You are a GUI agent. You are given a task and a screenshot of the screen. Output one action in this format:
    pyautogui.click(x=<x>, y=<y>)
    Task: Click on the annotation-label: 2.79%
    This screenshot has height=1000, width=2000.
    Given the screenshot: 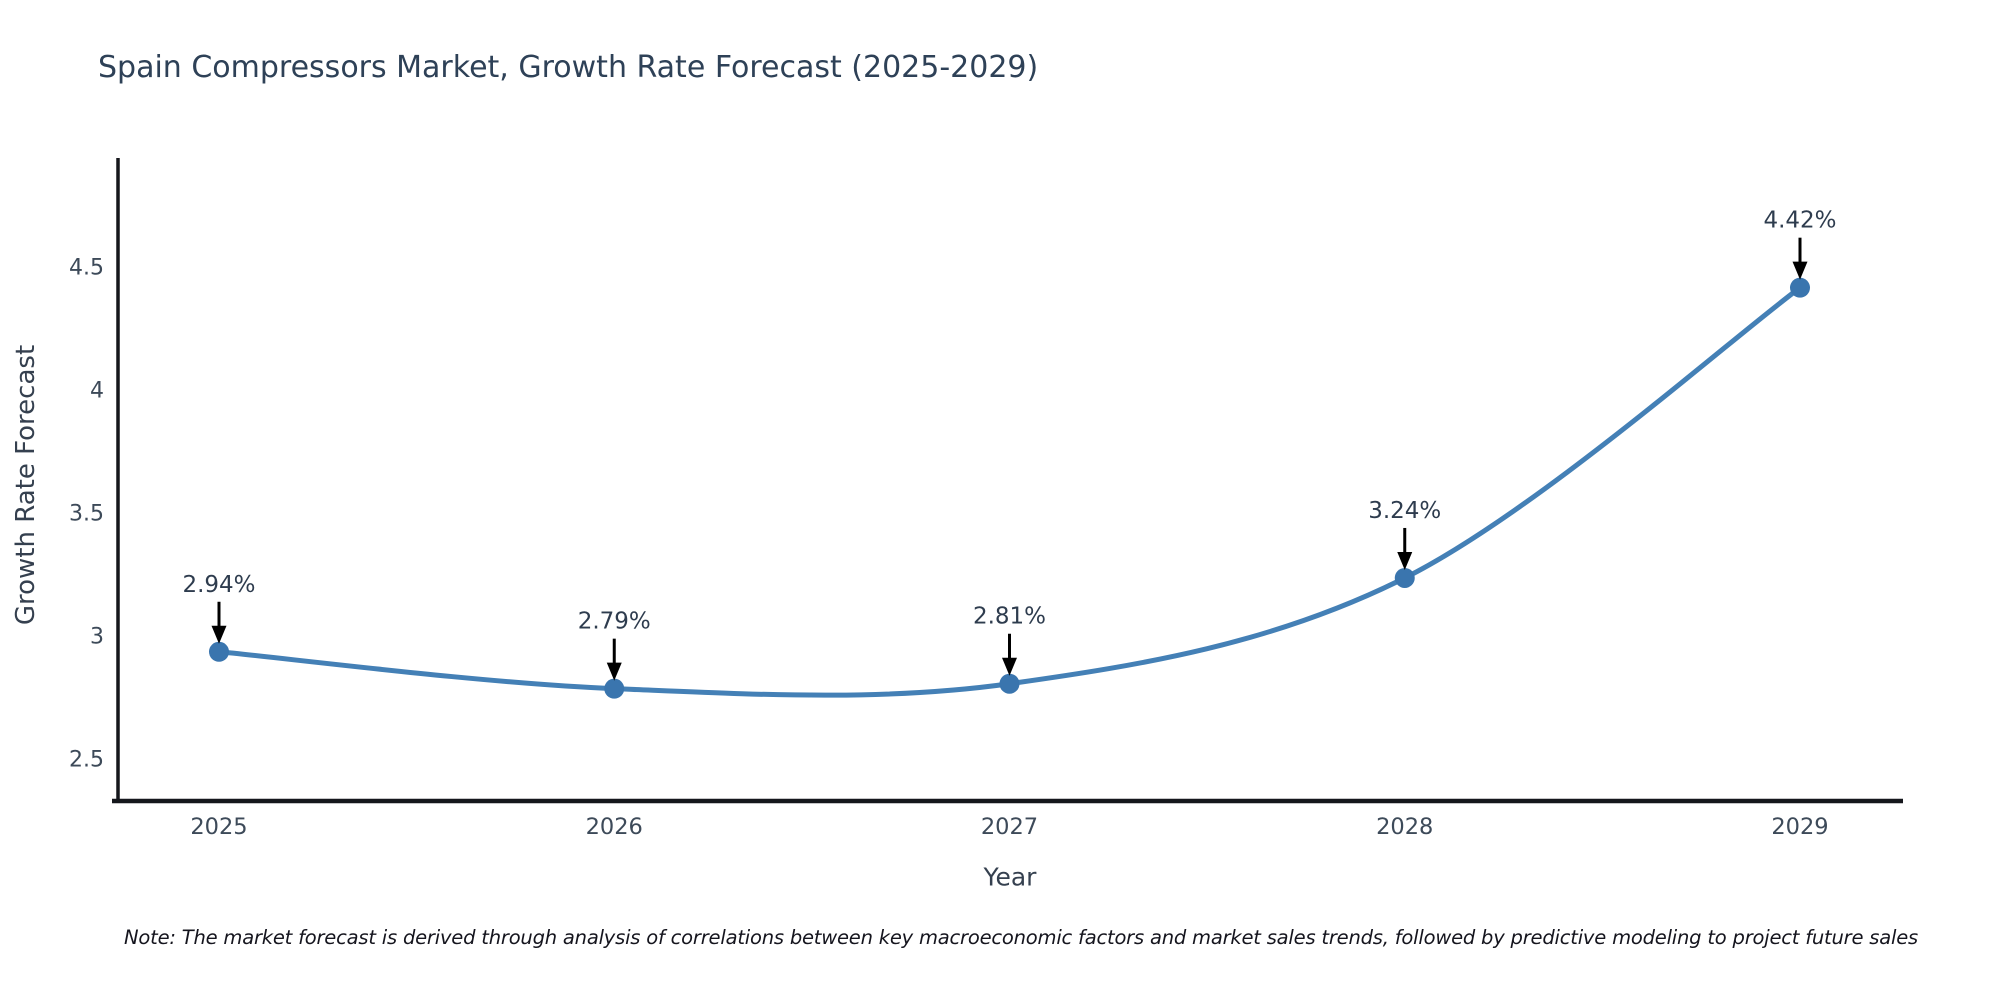 What is the action you would take?
    pyautogui.click(x=614, y=622)
    